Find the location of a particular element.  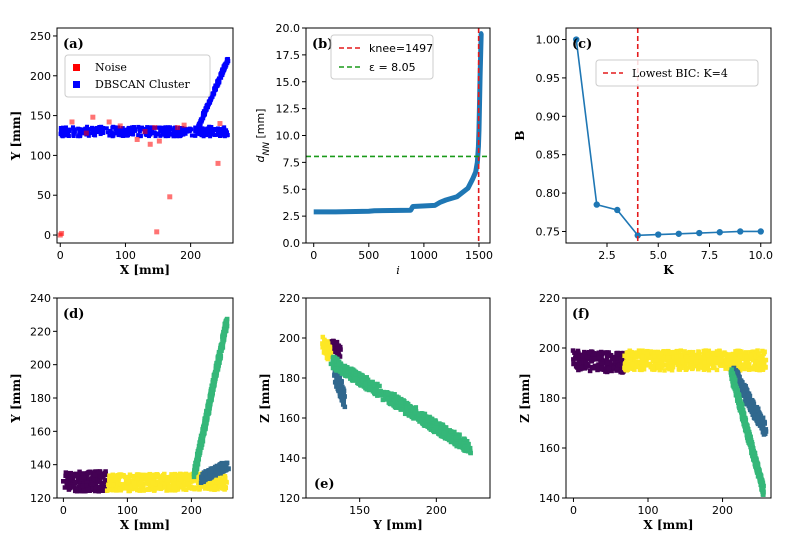

panel-f: 0 100 200 140 160 180 200 220 X [mm] Z [mm] (f) is located at coordinates (645, 412).